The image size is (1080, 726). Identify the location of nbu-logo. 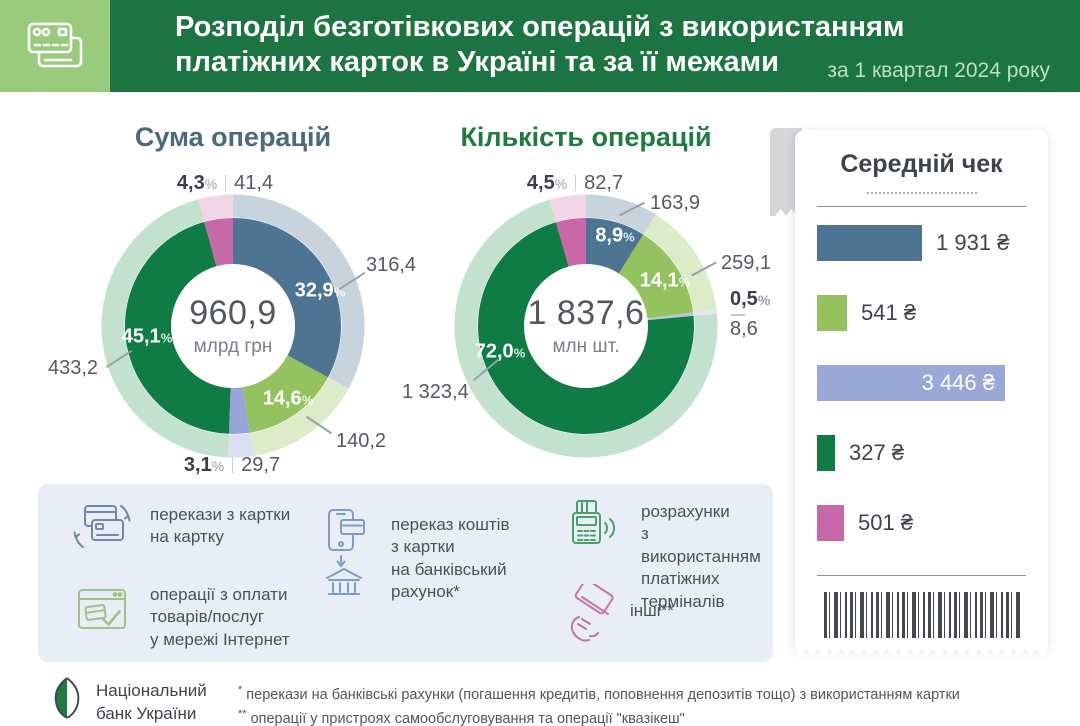
(67, 698).